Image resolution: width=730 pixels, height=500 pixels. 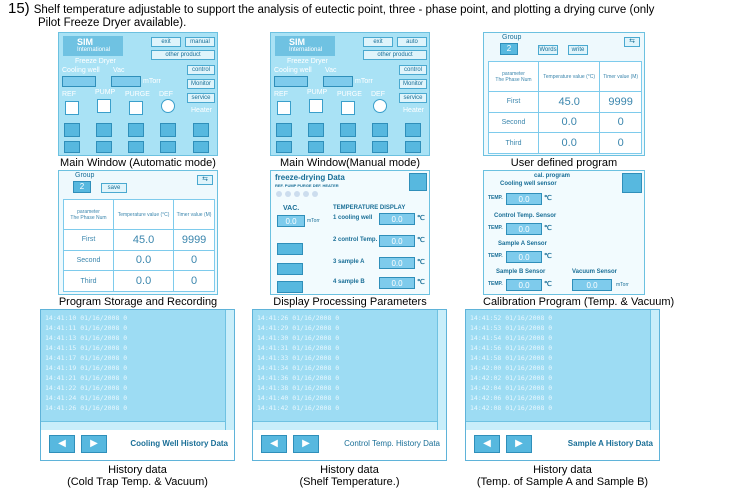 What do you see at coordinates (291, 208) in the screenshot?
I see `vac-label: VAC.` at bounding box center [291, 208].